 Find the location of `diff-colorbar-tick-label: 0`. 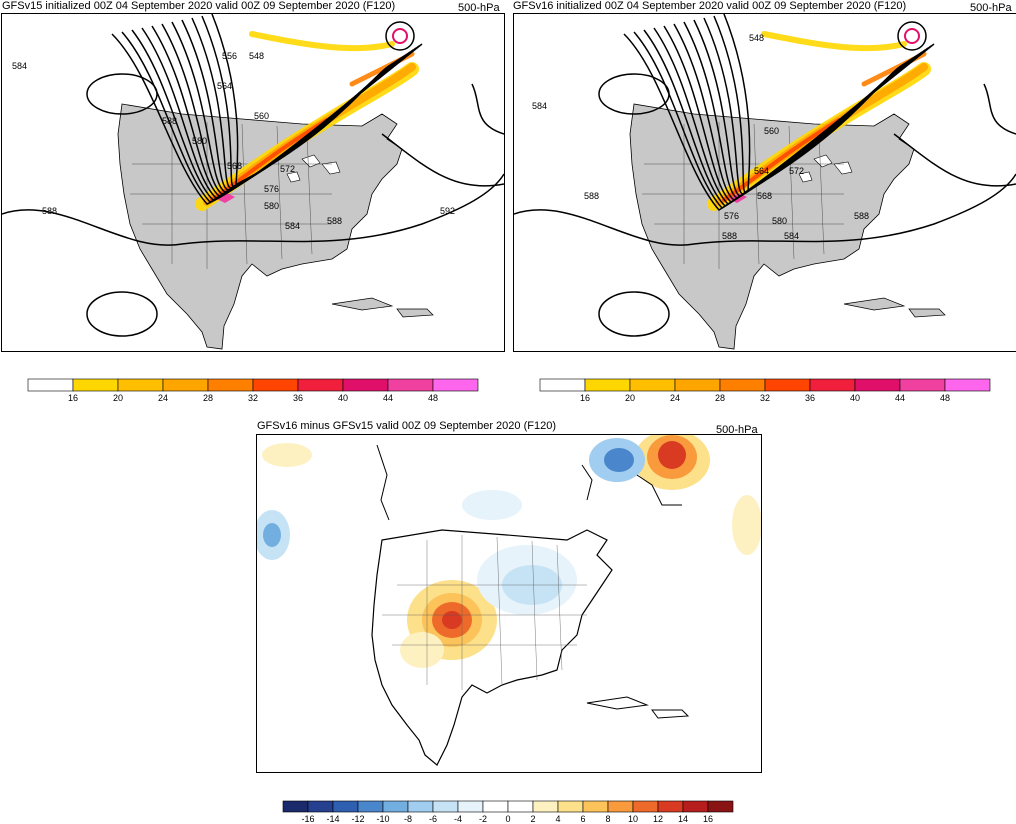

diff-colorbar-tick-label: 0 is located at coordinates (507, 819).